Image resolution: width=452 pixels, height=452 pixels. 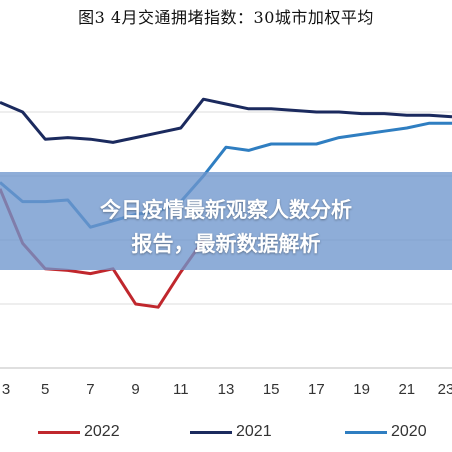 What do you see at coordinates (254, 431) in the screenshot?
I see `legend-label-2021: 2021` at bounding box center [254, 431].